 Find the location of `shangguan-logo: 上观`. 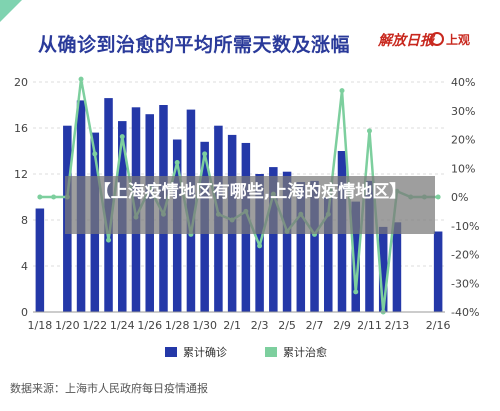

shangguan-logo: 上观 is located at coordinates (450, 39).